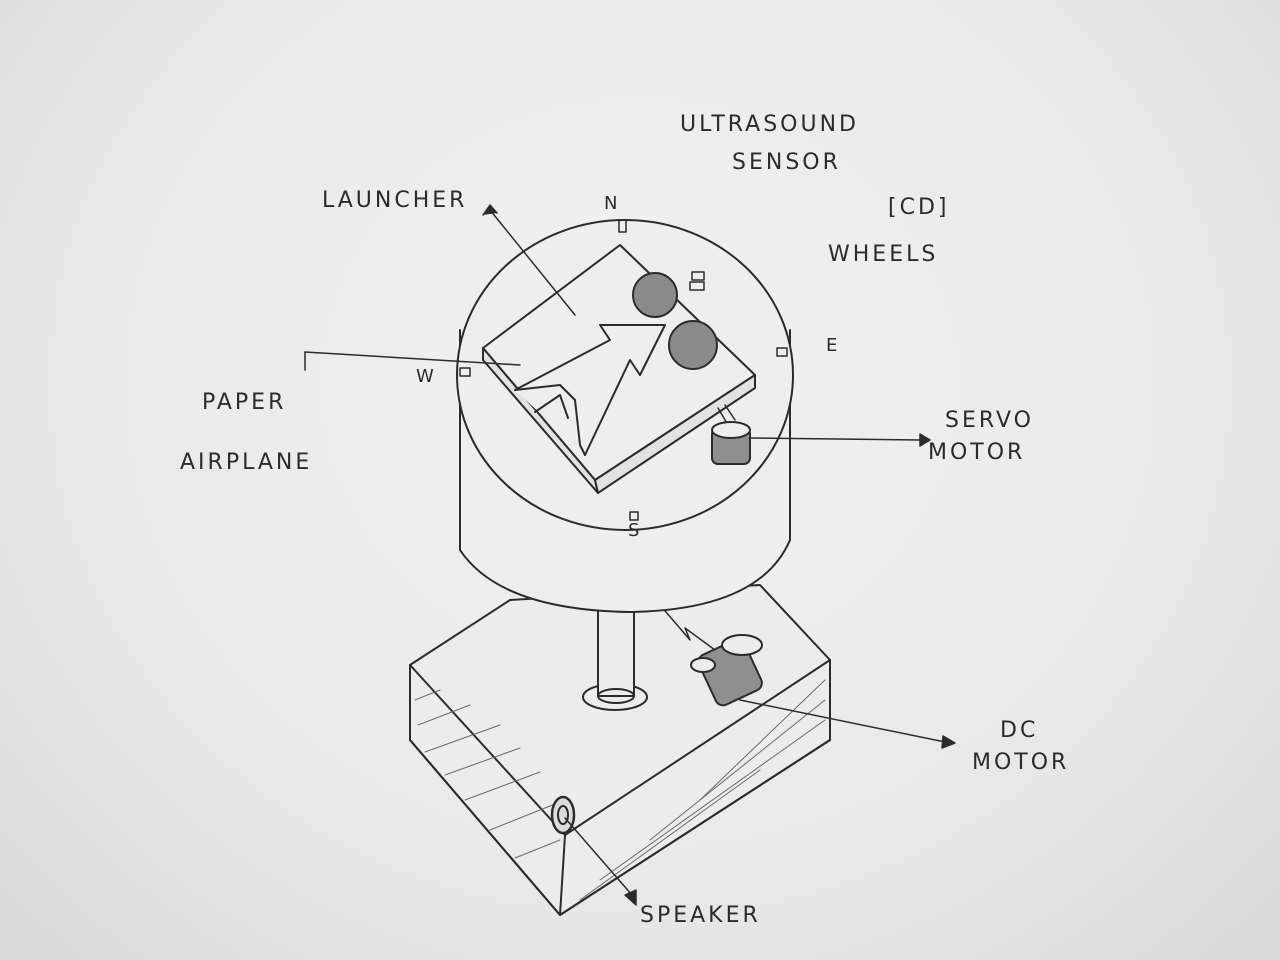 This screenshot has height=960, width=1280. What do you see at coordinates (620, 790) in the screenshot?
I see `base-hatching` at bounding box center [620, 790].